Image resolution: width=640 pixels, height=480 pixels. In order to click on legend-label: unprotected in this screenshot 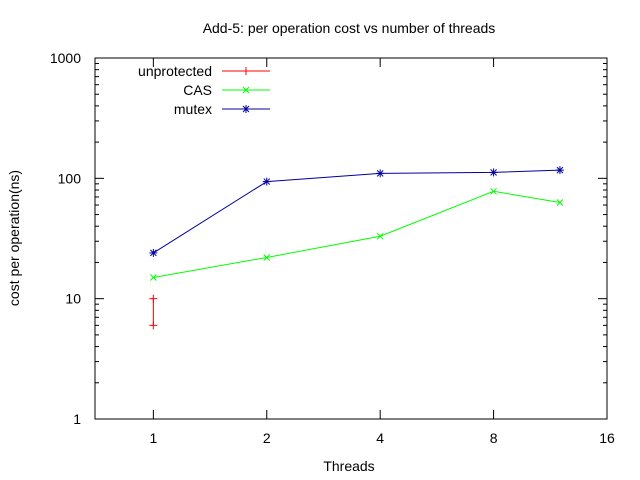, I will do `click(175, 71)`.